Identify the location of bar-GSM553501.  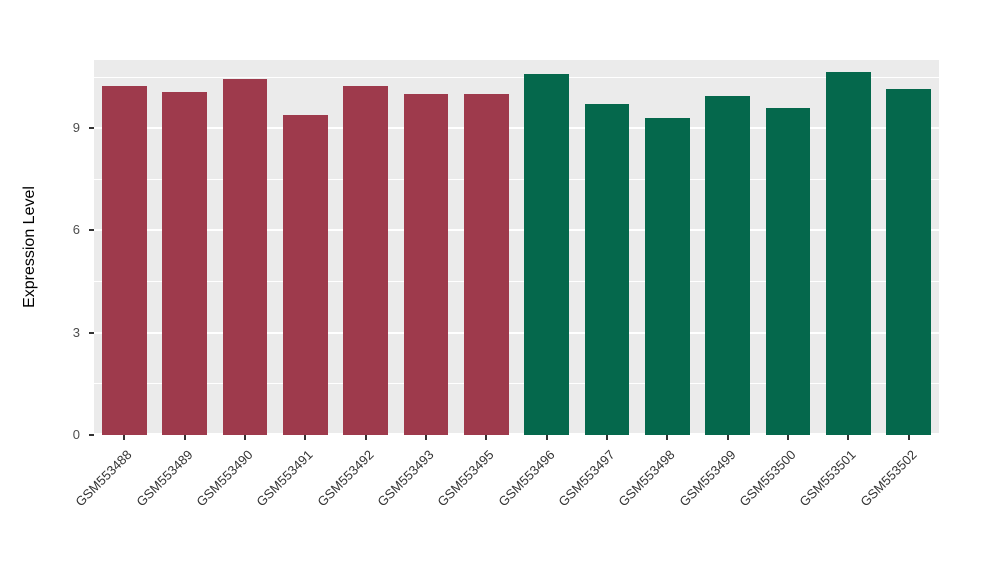
(848, 253).